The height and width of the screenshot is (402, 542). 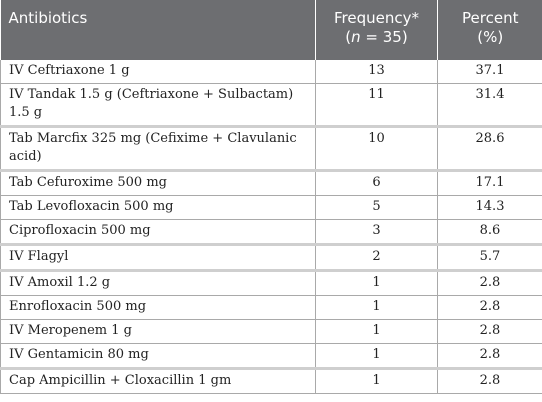 I want to click on row-antibiotic-name: Enrofloxacin 500 mg, so click(x=158, y=307).